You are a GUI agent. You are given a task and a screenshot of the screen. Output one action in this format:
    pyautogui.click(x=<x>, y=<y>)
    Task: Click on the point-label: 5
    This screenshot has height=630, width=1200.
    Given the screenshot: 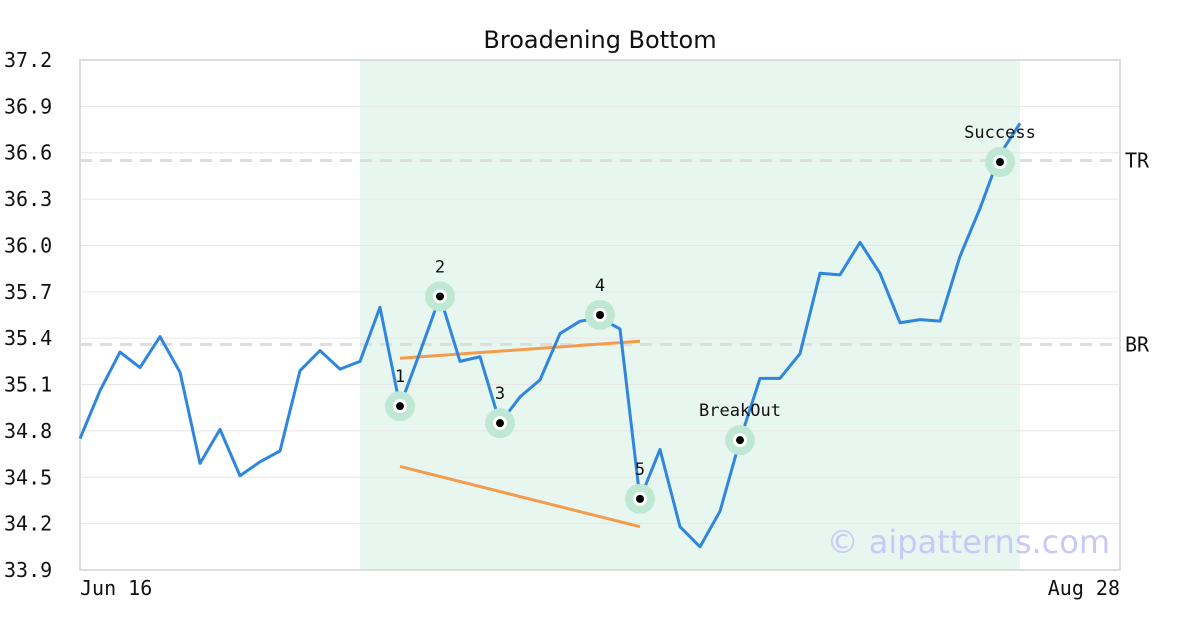 What is the action you would take?
    pyautogui.click(x=640, y=470)
    